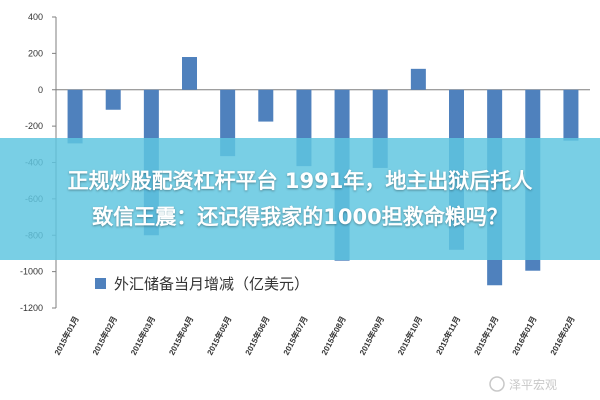 The height and width of the screenshot is (400, 600). I want to click on x-tick-label: 2015年03月, so click(142, 335).